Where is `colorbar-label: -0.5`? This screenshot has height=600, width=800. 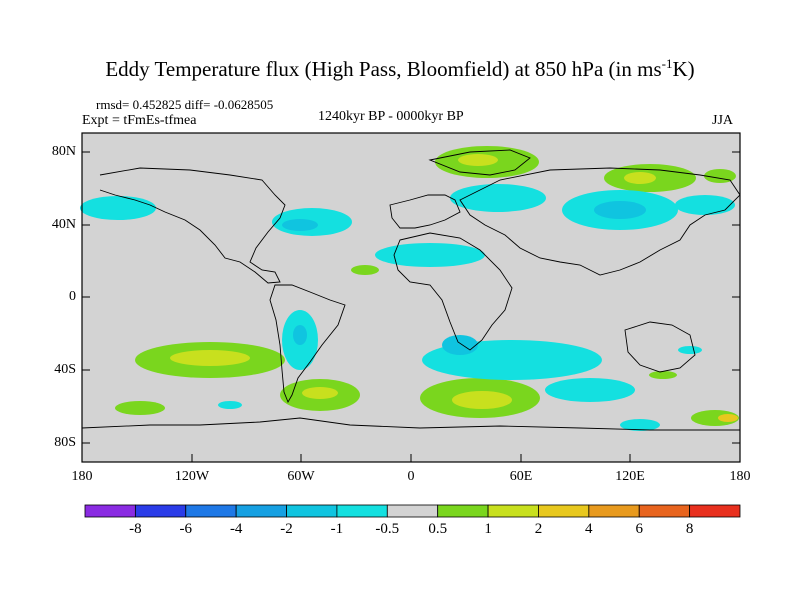 colorbar-label: -0.5 is located at coordinates (387, 529).